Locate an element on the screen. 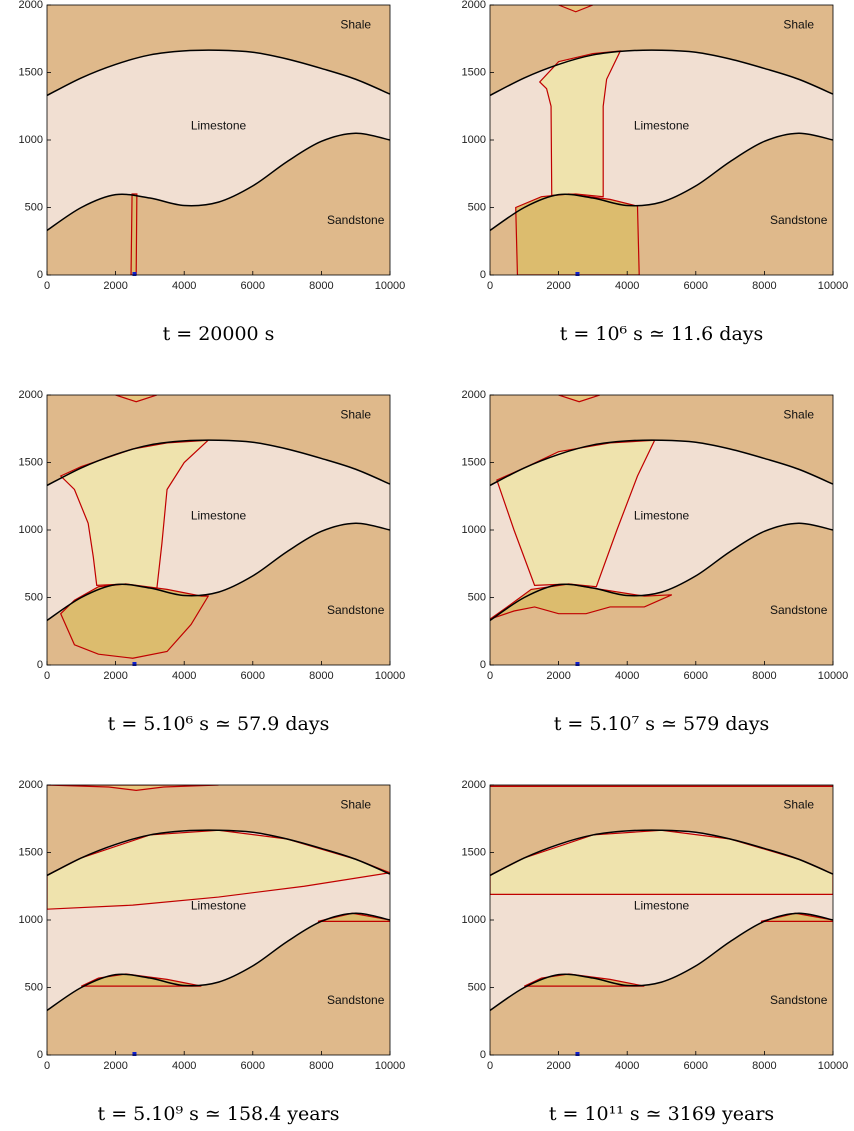  caption: t = 5.10⁹ s ≃ 158.4 years is located at coordinates (219, 1114).